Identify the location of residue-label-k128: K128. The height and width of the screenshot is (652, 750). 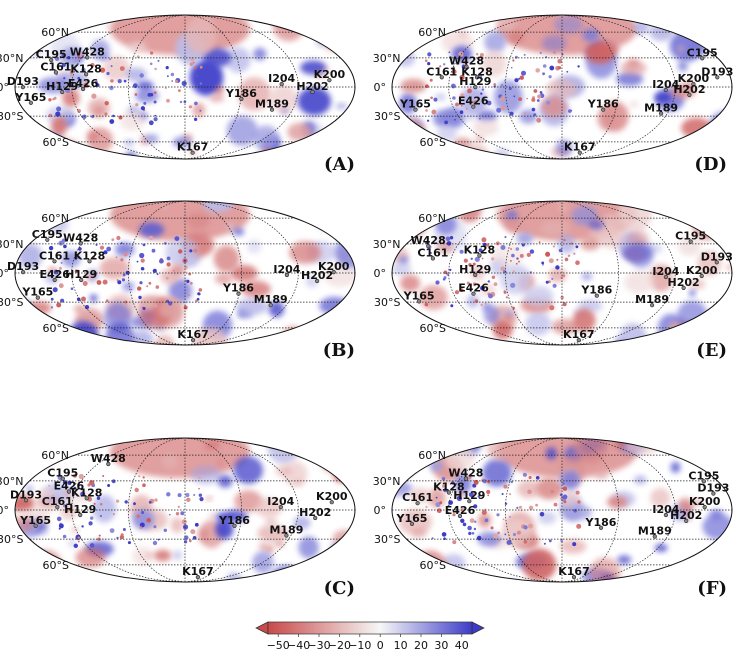
(86, 68).